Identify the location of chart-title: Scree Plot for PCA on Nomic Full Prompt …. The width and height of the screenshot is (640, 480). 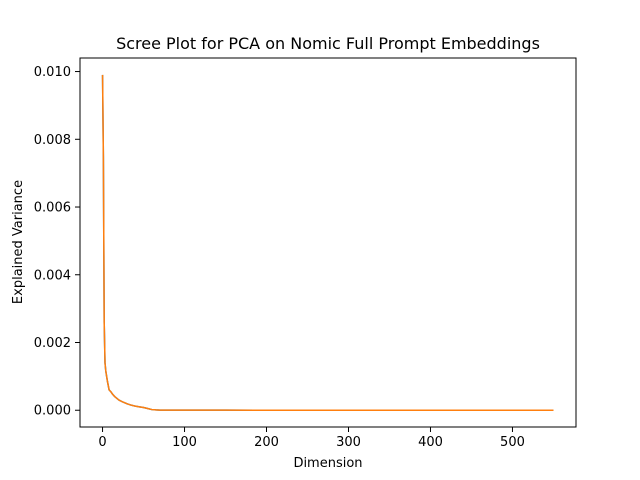
(328, 43).